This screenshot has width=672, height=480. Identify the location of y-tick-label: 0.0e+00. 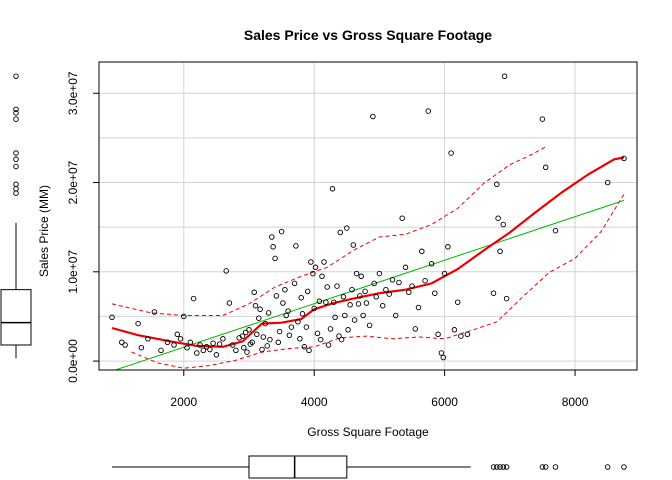
(73, 361).